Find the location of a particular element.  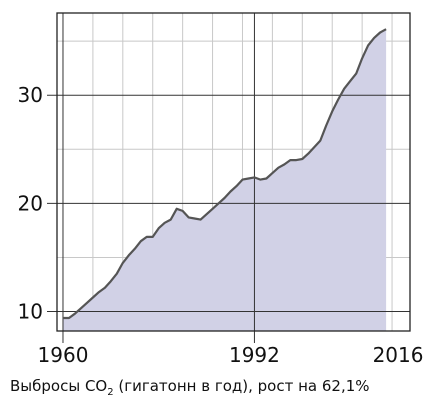

x-tick-label: 1992 is located at coordinates (254, 355).